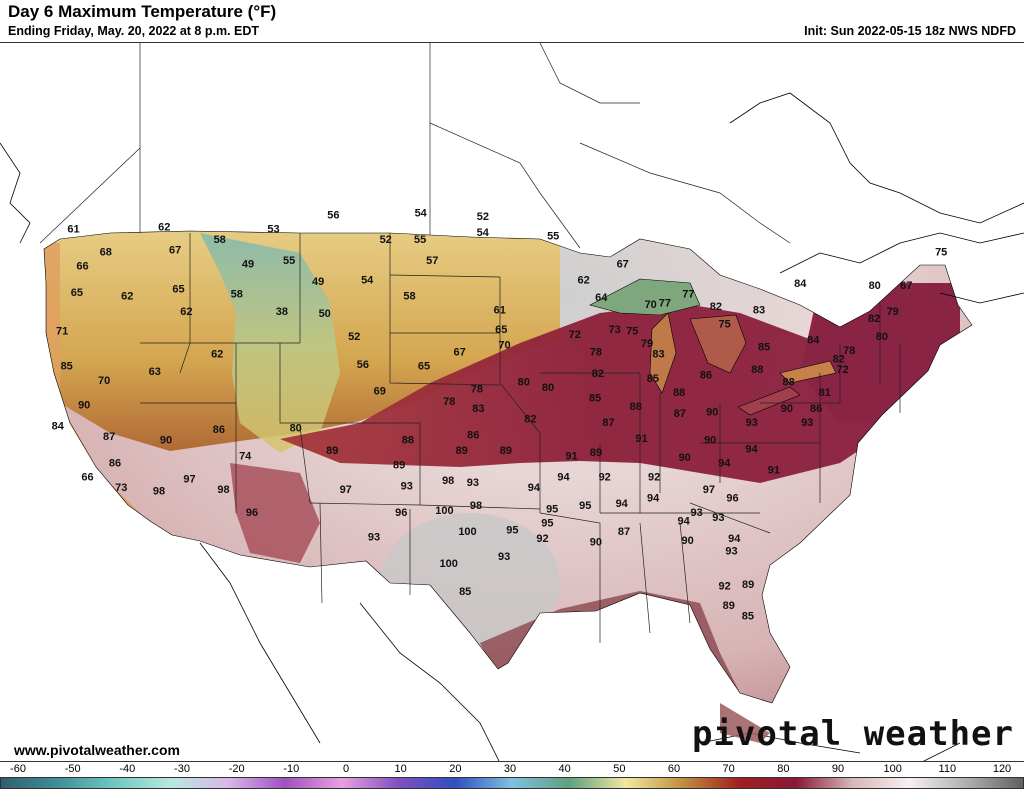 This screenshot has width=1024, height=791. I want to click on colorbar-tick-label: 80, so click(783, 769).